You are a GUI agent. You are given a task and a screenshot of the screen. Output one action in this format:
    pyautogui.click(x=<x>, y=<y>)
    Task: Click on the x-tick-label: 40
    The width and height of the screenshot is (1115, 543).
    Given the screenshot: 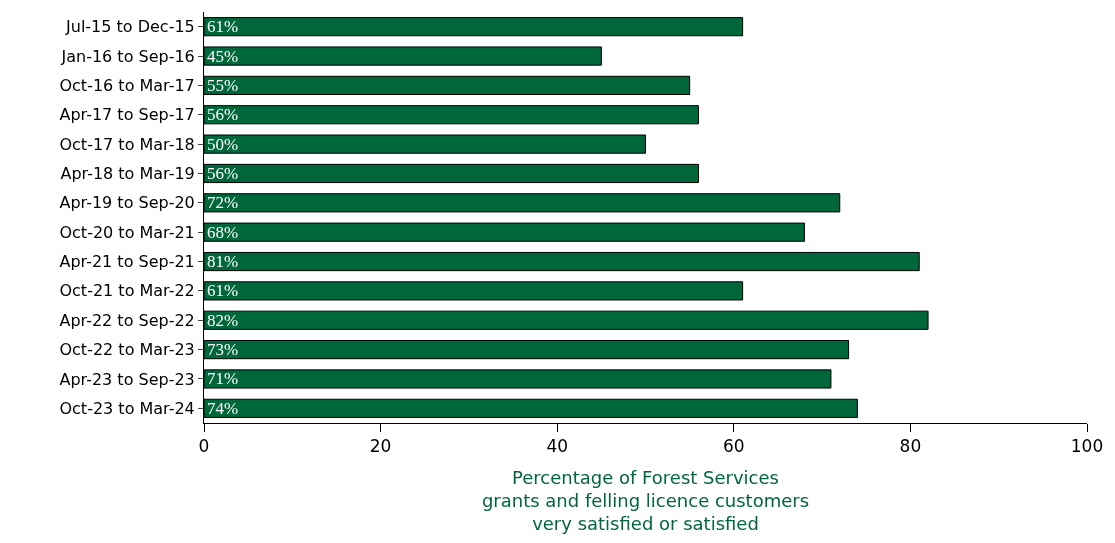 What is the action you would take?
    pyautogui.click(x=557, y=446)
    